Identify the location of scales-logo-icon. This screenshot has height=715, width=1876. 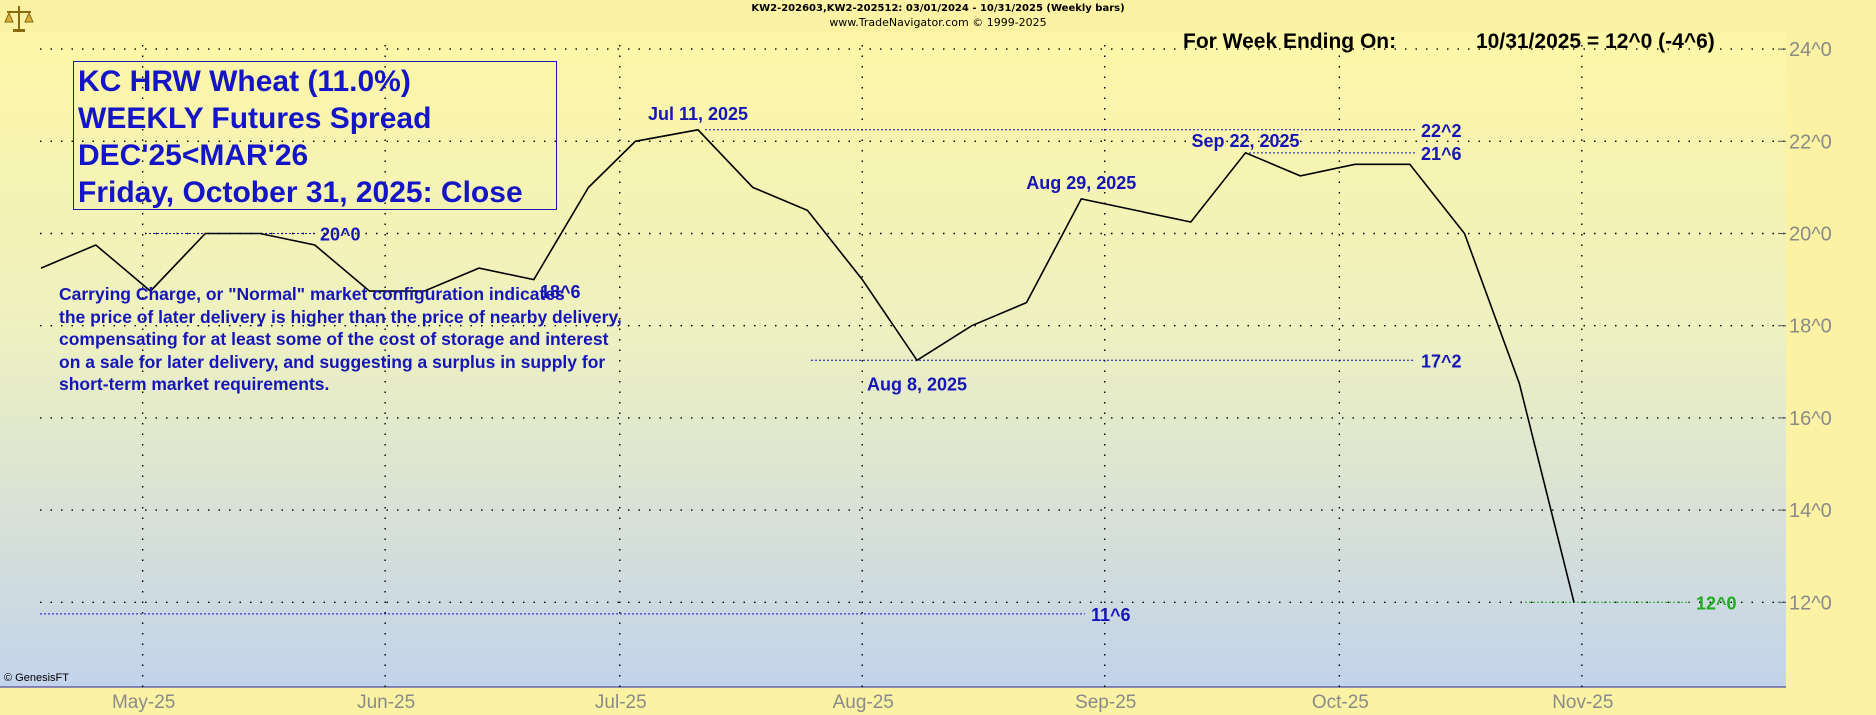
(19, 19).